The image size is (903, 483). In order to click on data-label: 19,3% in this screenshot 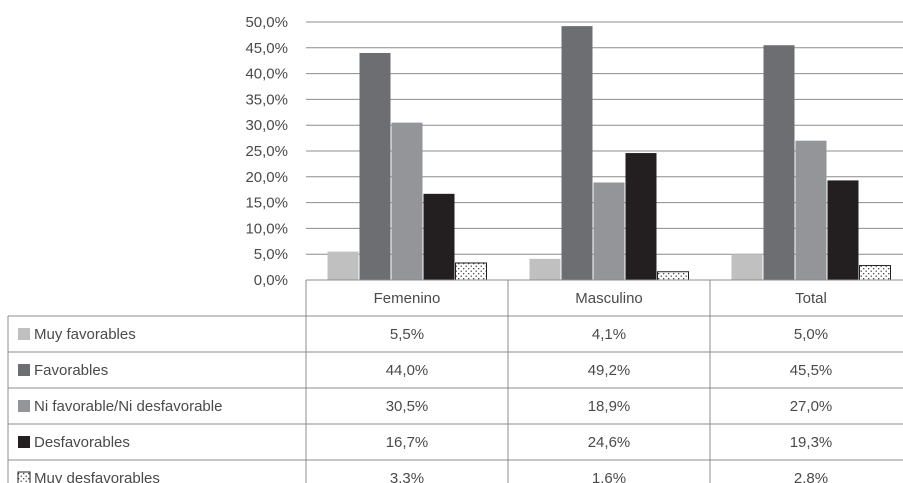, I will do `click(811, 442)`.